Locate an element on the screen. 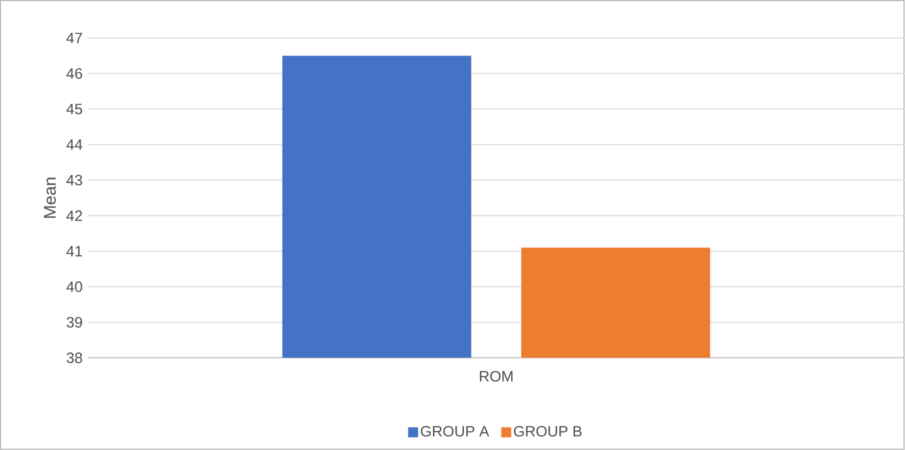  y-tick-label: 42 is located at coordinates (74, 216).